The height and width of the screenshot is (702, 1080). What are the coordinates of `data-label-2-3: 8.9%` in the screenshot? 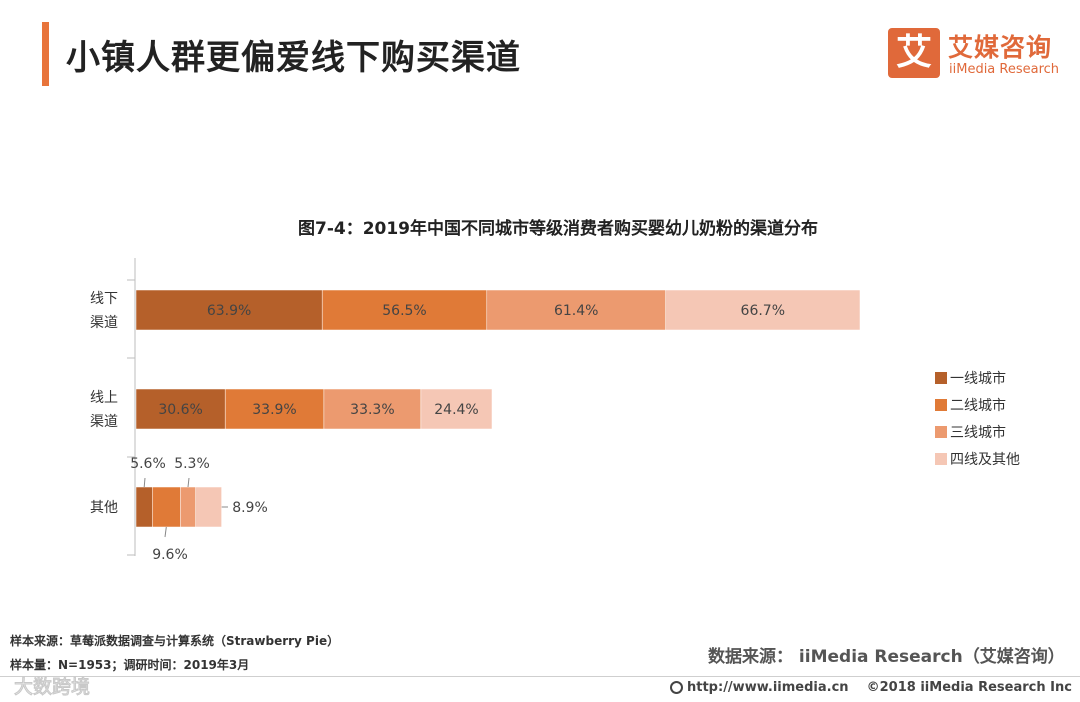 It's located at (250, 508).